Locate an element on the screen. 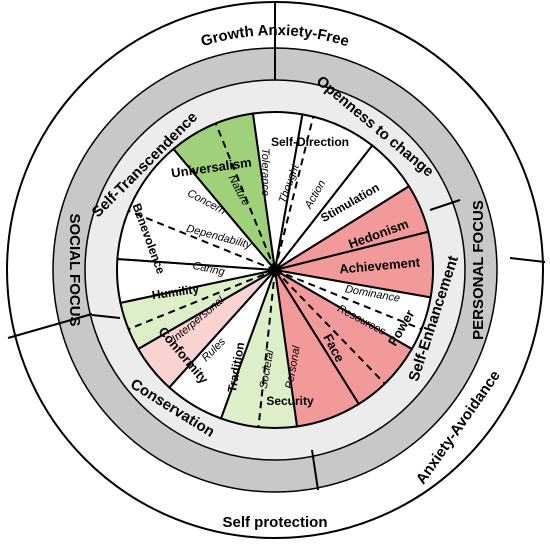 Image resolution: width=550 pixels, height=549 pixels. social-focus-label: SOCIAL FOCUS is located at coordinates (74, 269).